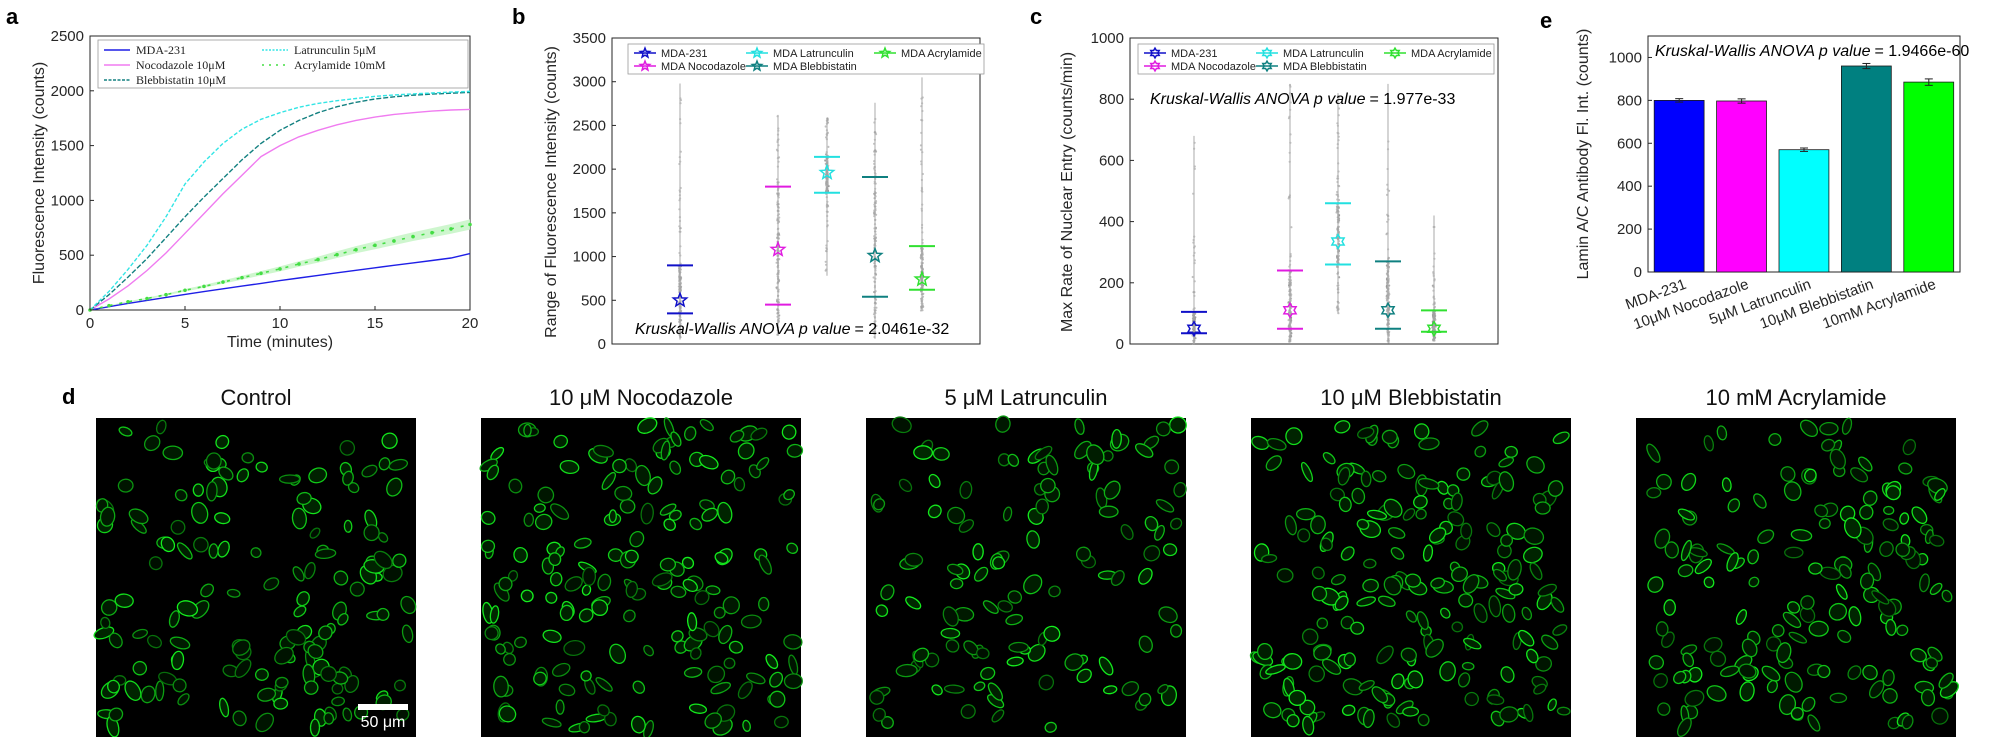 This screenshot has height=742, width=2000. Describe the element at coordinates (1325, 67) in the screenshot. I see `legend-label-c: MDA Blebbistatin` at that location.